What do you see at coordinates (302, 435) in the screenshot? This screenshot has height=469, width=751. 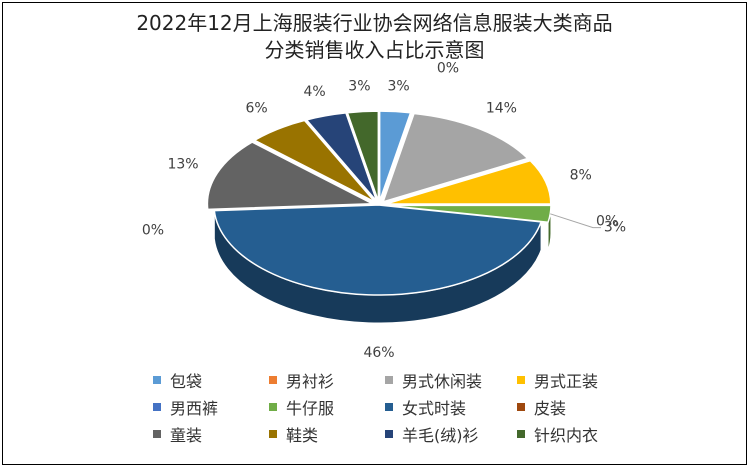 I see `legend-label-10: 鞋类` at bounding box center [302, 435].